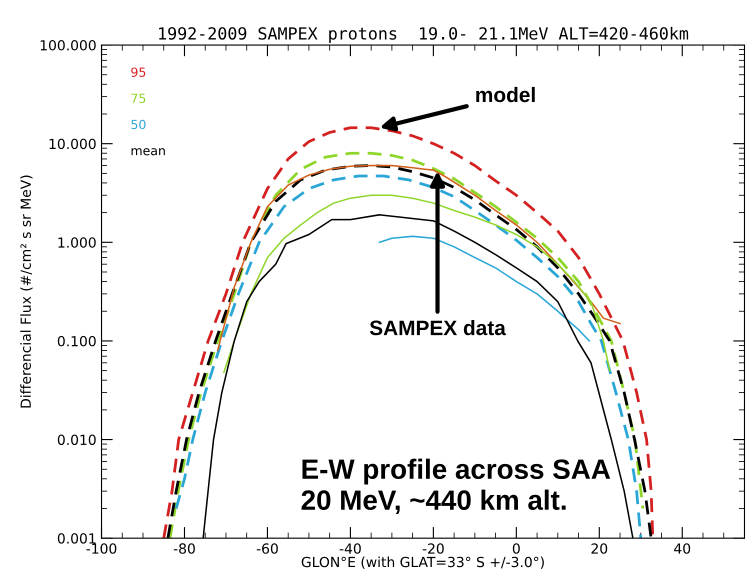 The width and height of the screenshot is (752, 585). Describe the element at coordinates (433, 548) in the screenshot. I see `x-tick-label: -20` at that location.